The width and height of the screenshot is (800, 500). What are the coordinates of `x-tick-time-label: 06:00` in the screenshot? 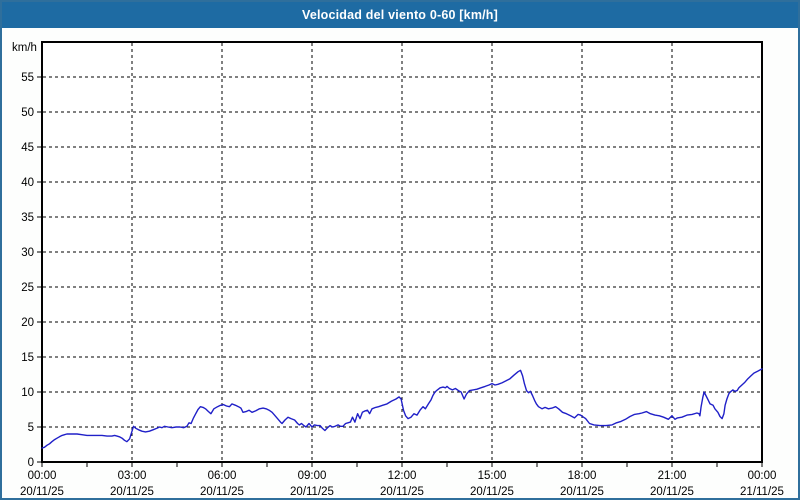 It's located at (222, 476).